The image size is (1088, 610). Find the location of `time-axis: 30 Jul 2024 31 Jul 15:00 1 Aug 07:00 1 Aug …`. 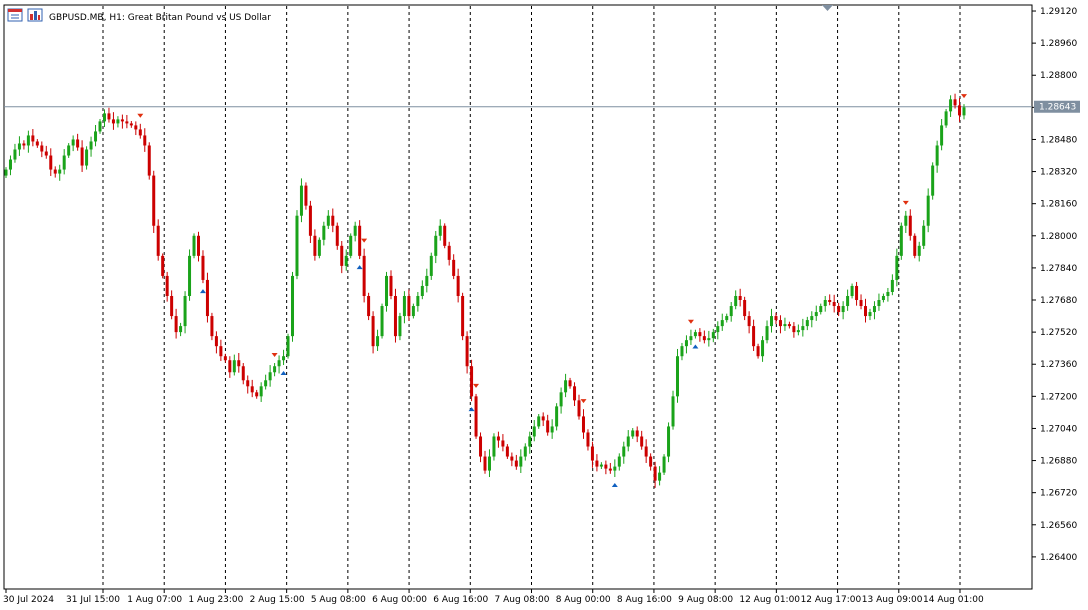

time-axis: 30 Jul 2024 31 Jul 15:00 1 Aug 07:00 1 Aug … is located at coordinates (493, 597).